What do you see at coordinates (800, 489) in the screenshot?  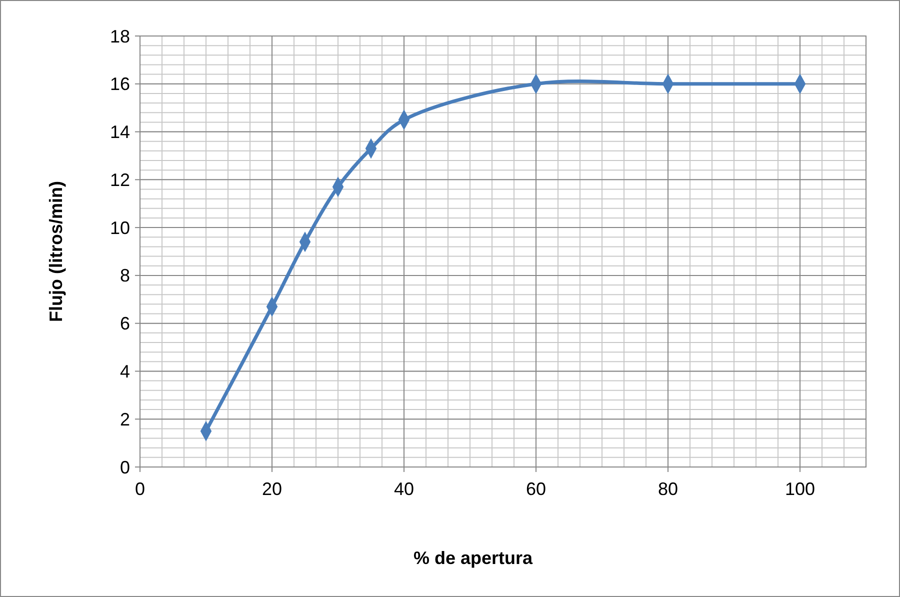 I see `x-tick-label: 100` at bounding box center [800, 489].